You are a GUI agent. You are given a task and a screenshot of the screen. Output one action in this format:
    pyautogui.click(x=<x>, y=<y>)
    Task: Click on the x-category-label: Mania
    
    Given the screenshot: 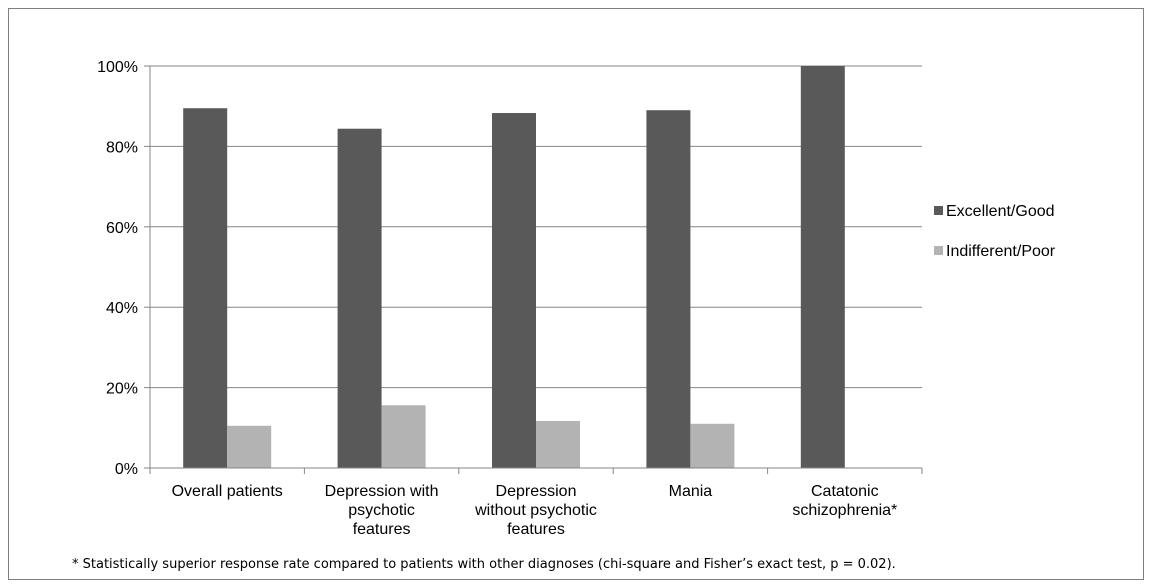 What is the action you would take?
    pyautogui.click(x=691, y=491)
    